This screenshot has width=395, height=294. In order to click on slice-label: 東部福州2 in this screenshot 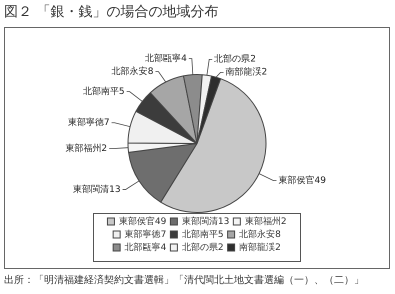, I will do `click(86, 148)`.